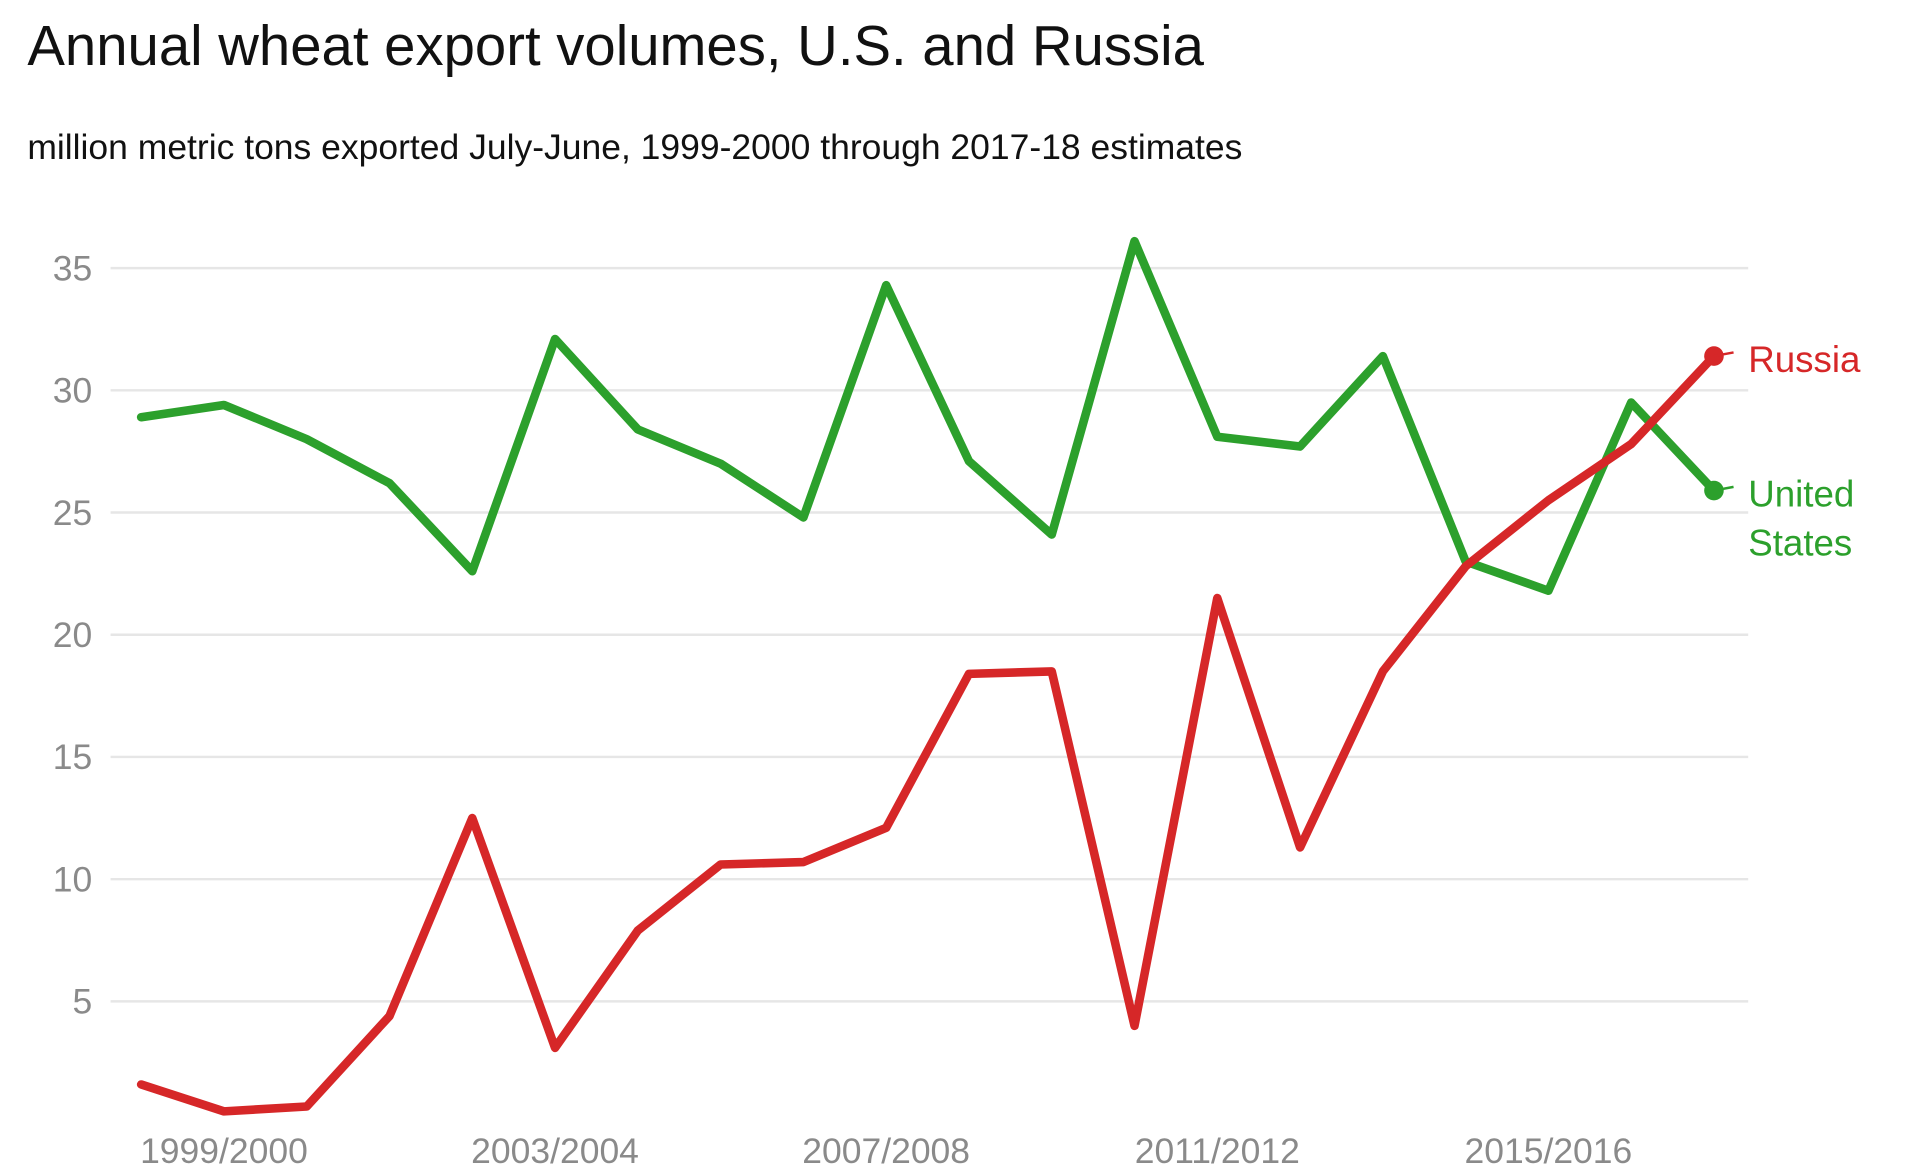  I want to click on y-tick-label: 5, so click(82, 1002).